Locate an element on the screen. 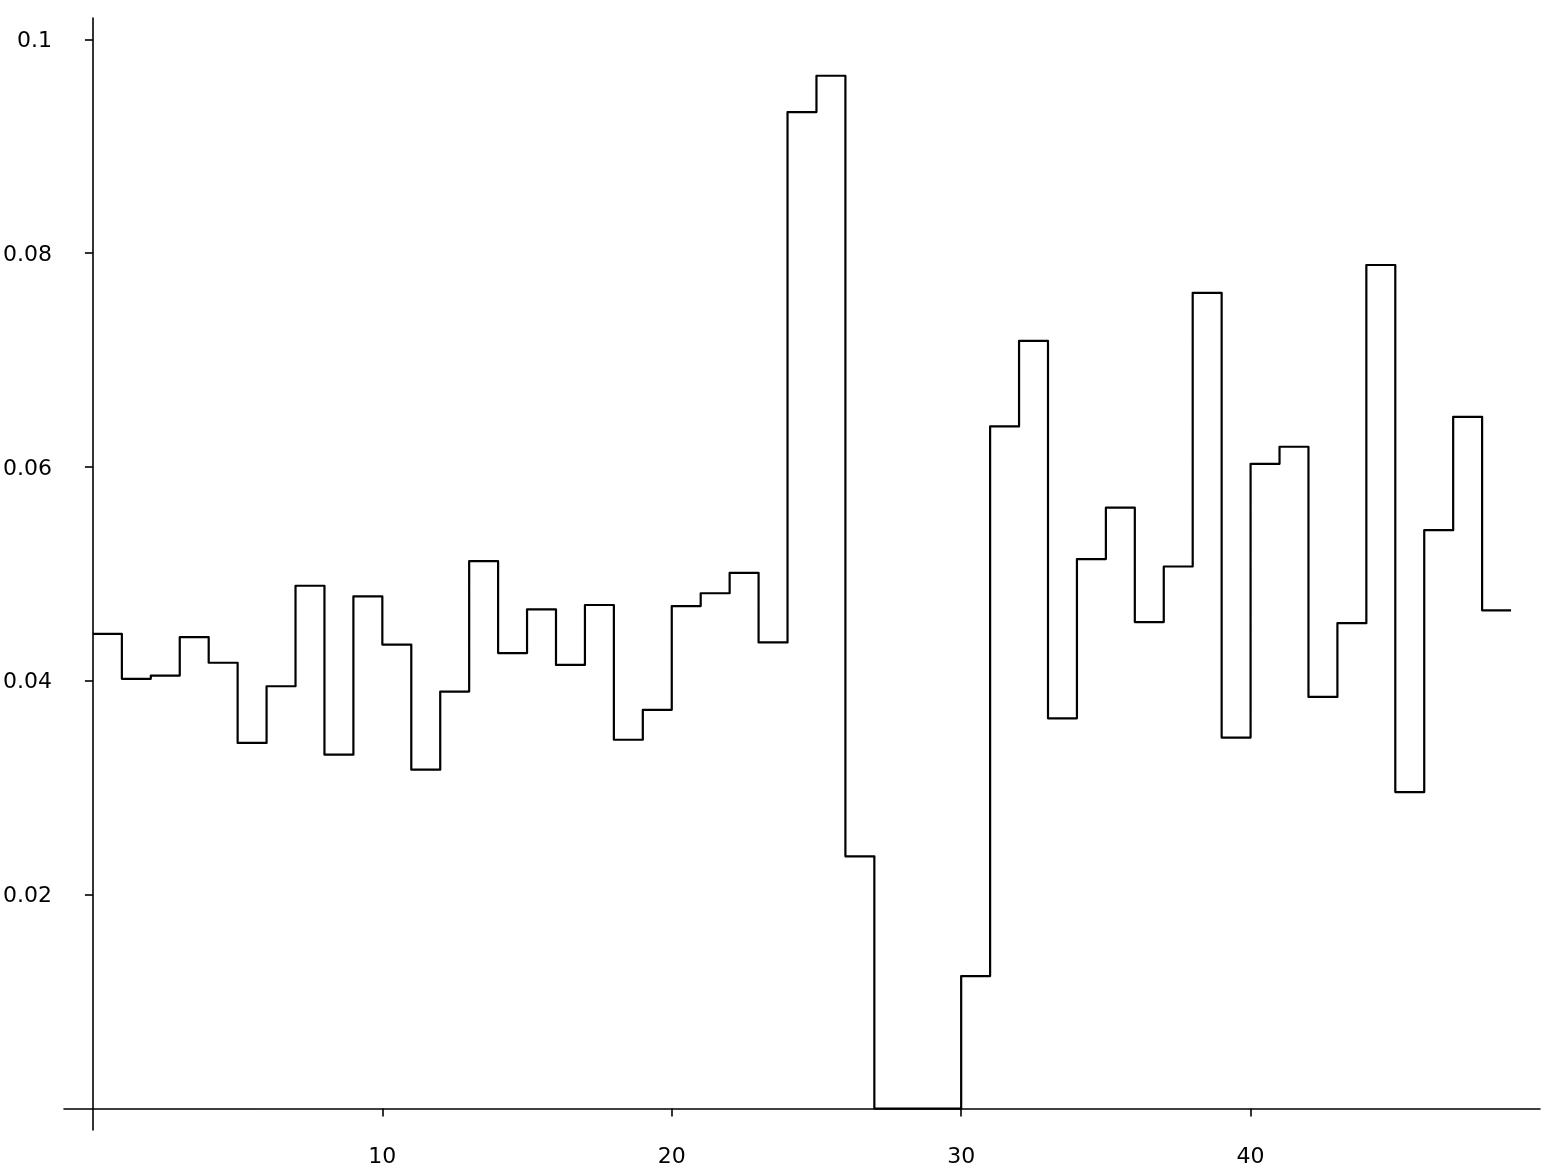 The height and width of the screenshot is (1166, 1562). x-tick-label: 40 is located at coordinates (1250, 1154).